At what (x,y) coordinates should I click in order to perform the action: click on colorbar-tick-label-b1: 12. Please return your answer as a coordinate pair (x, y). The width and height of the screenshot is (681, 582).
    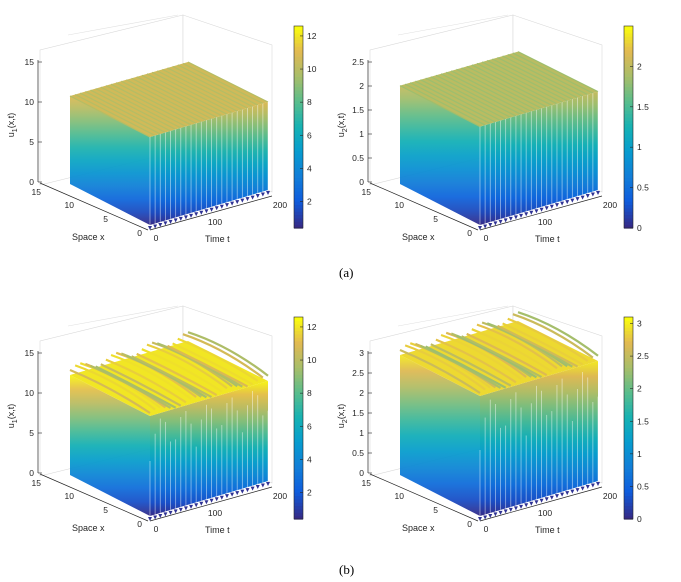
    Looking at the image, I should click on (312, 327).